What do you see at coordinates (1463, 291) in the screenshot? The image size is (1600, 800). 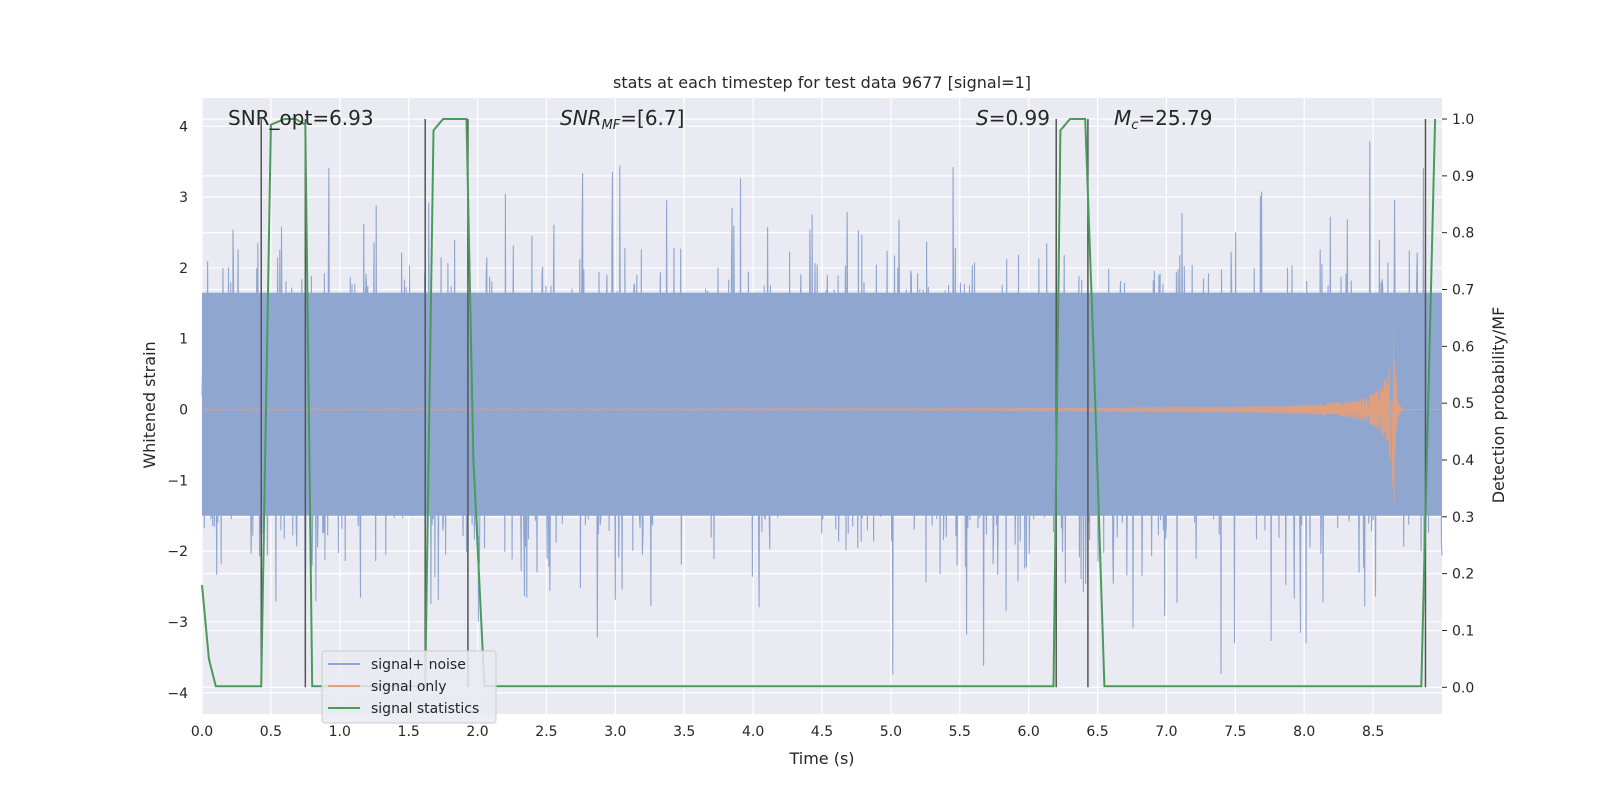 I see `y2-tick-label-3: 0.7` at bounding box center [1463, 291].